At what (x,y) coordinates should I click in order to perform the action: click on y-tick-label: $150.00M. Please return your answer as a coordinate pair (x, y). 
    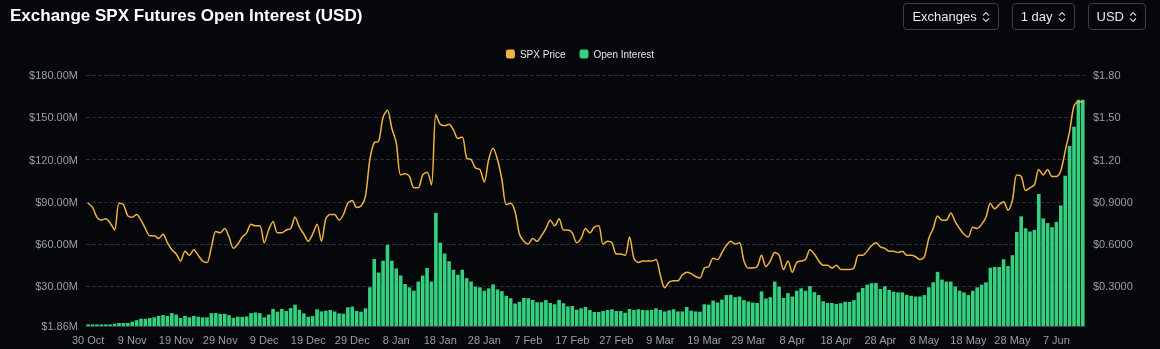
    Looking at the image, I should click on (53, 117).